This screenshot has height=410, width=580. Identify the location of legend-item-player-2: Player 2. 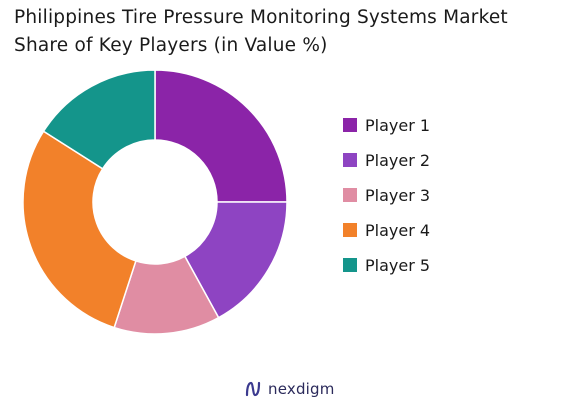
(387, 160).